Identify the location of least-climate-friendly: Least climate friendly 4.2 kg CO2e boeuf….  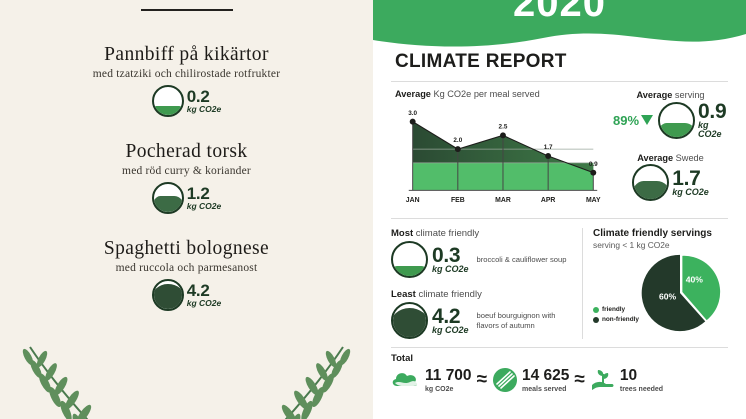
(482, 314).